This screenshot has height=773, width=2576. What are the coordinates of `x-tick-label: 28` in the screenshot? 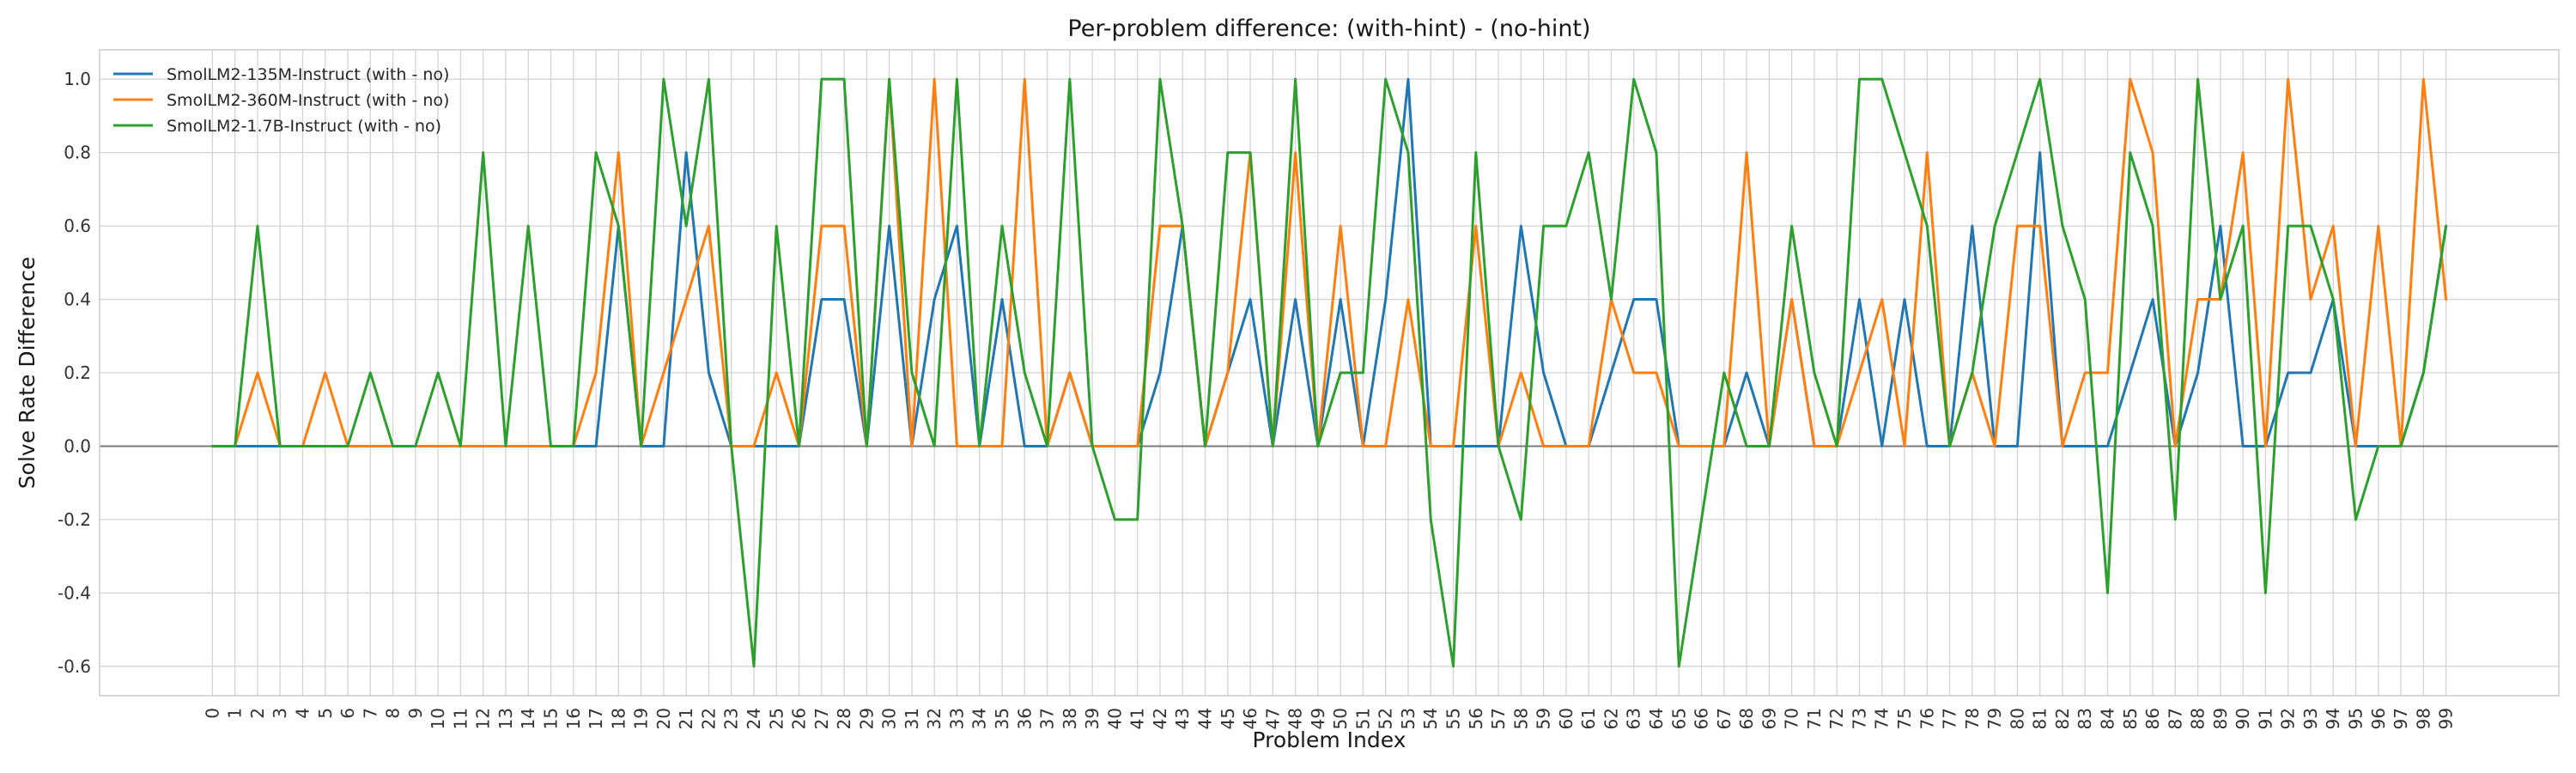 It's located at (844, 718).